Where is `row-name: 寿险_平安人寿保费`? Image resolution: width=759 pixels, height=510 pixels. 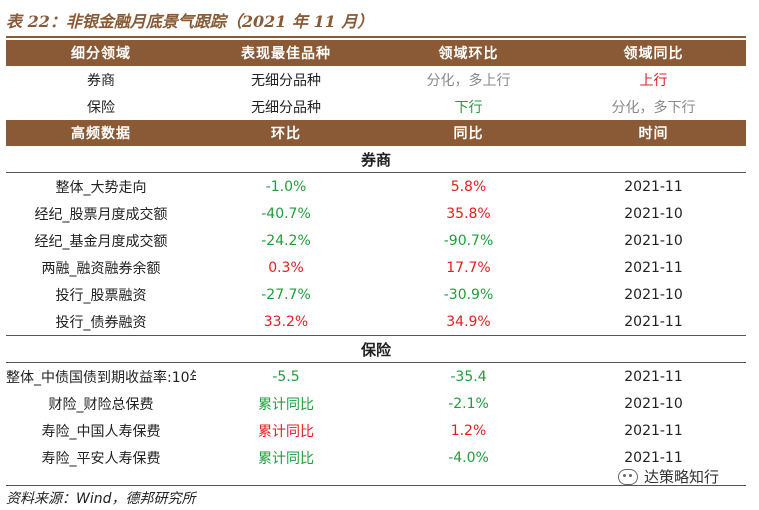
row-name: 寿险_平安人寿保费 is located at coordinates (101, 458).